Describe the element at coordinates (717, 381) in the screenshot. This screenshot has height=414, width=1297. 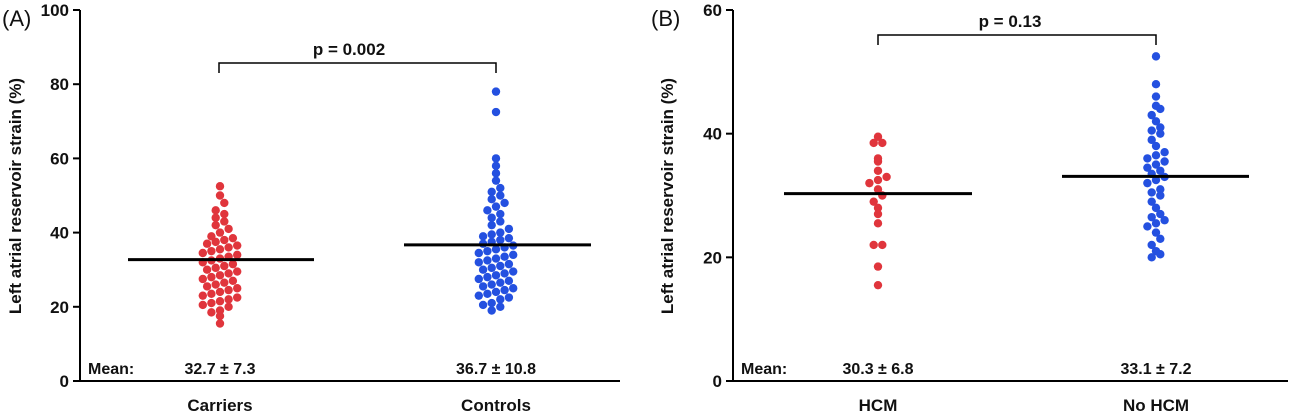
I see `y-tick-label: 0` at that location.